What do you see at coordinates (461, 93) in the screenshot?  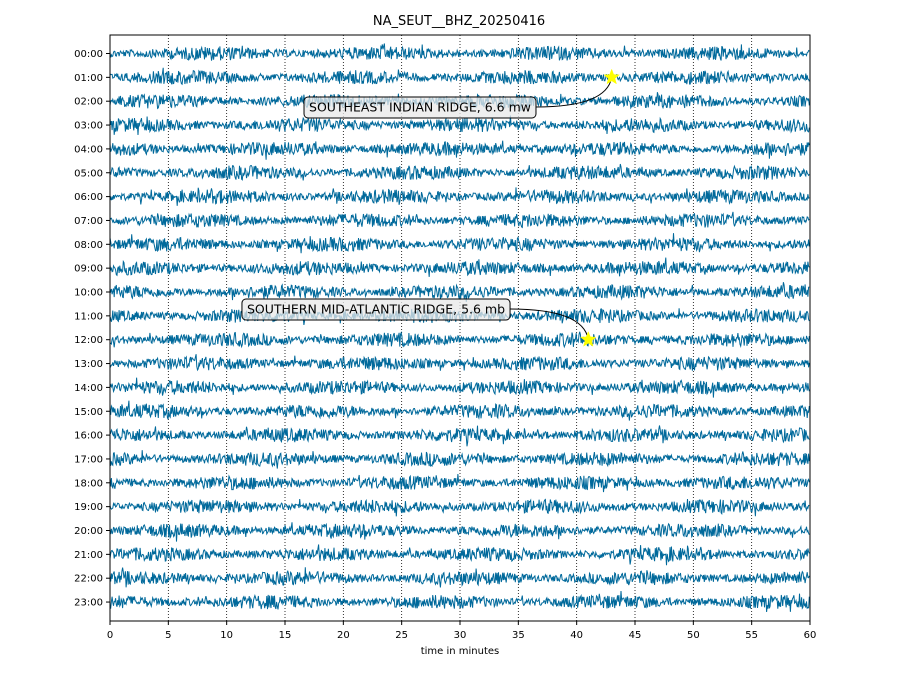 I see `event-annotation: SOUTHEAST INDIAN RIDGE, 6.6 mw` at bounding box center [461, 93].